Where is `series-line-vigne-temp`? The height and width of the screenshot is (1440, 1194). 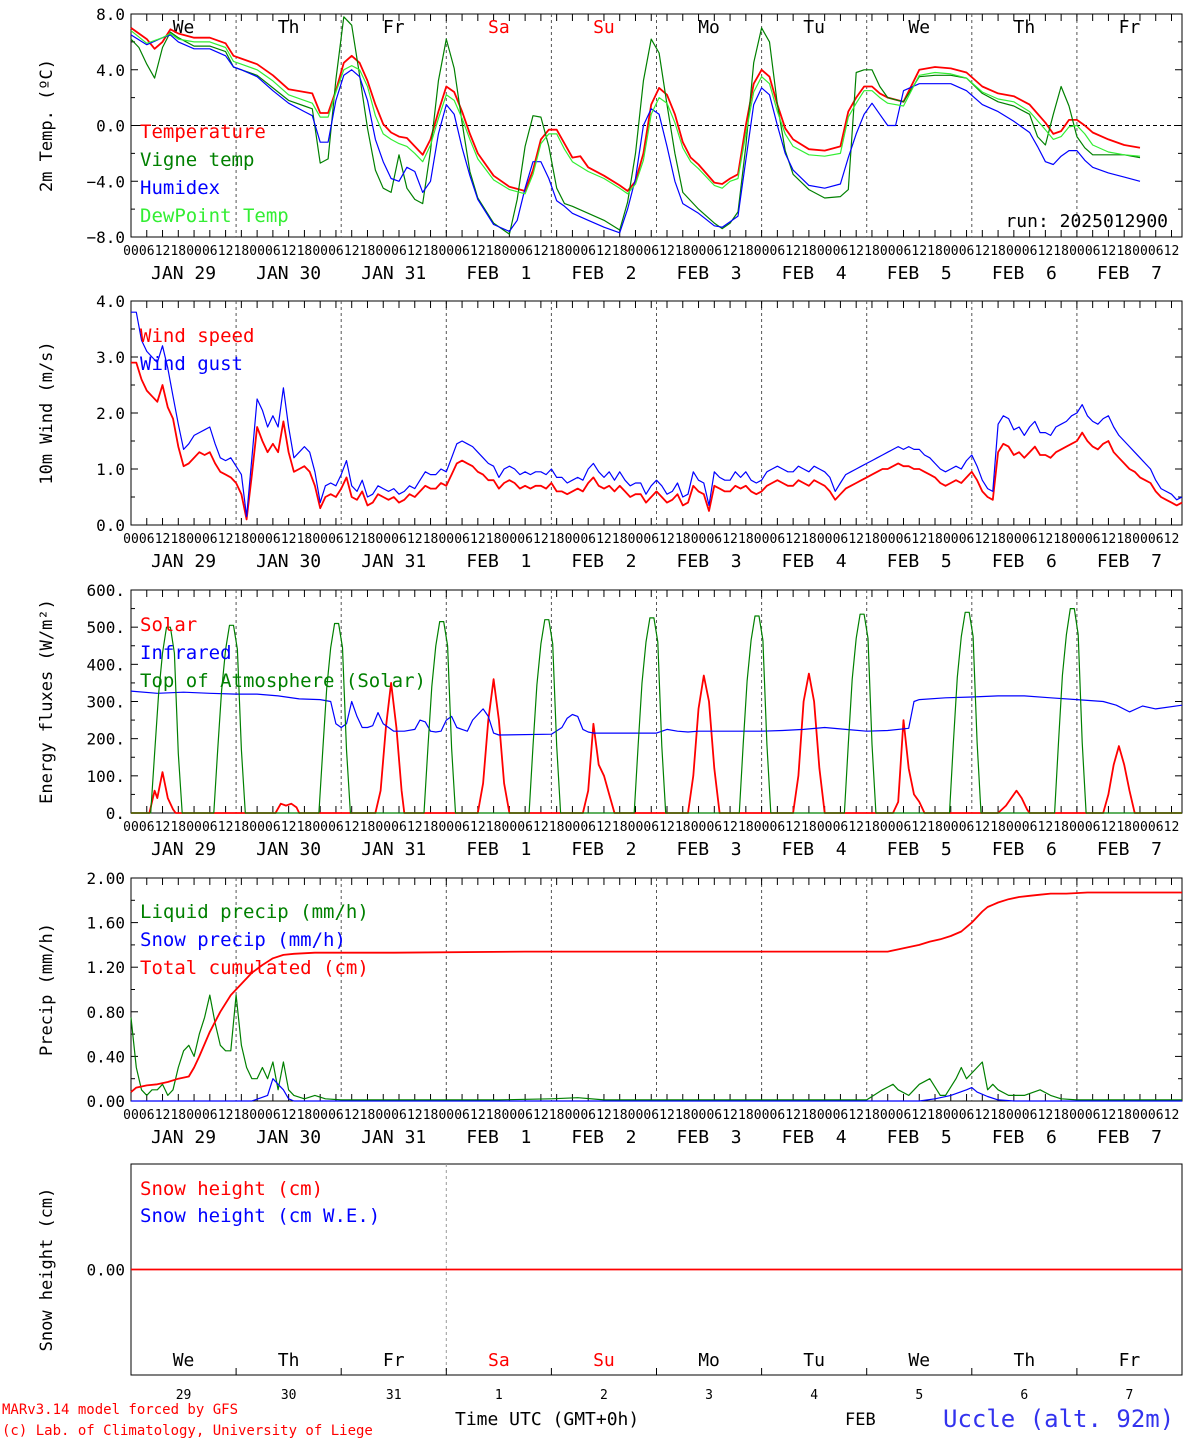 series-line-vigne-temp is located at coordinates (635, 125).